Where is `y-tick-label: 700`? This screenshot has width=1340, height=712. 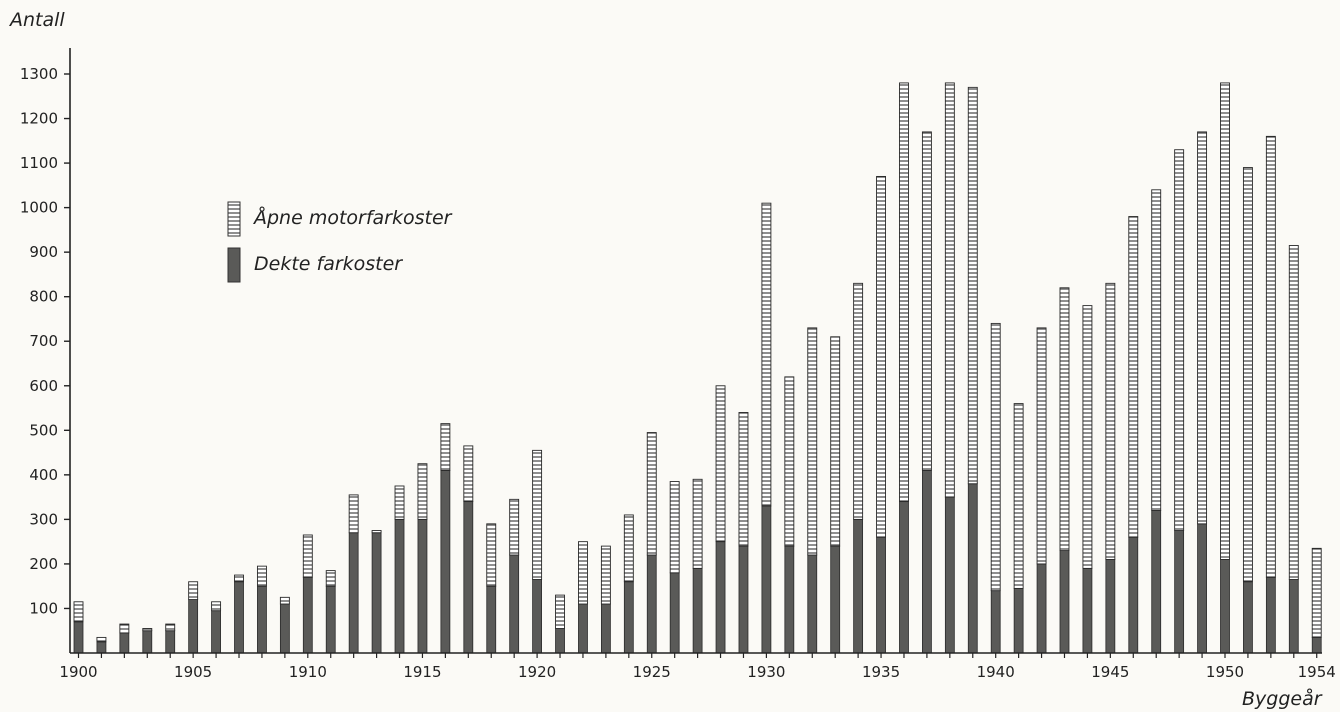 y-tick-label: 700 is located at coordinates (43, 341).